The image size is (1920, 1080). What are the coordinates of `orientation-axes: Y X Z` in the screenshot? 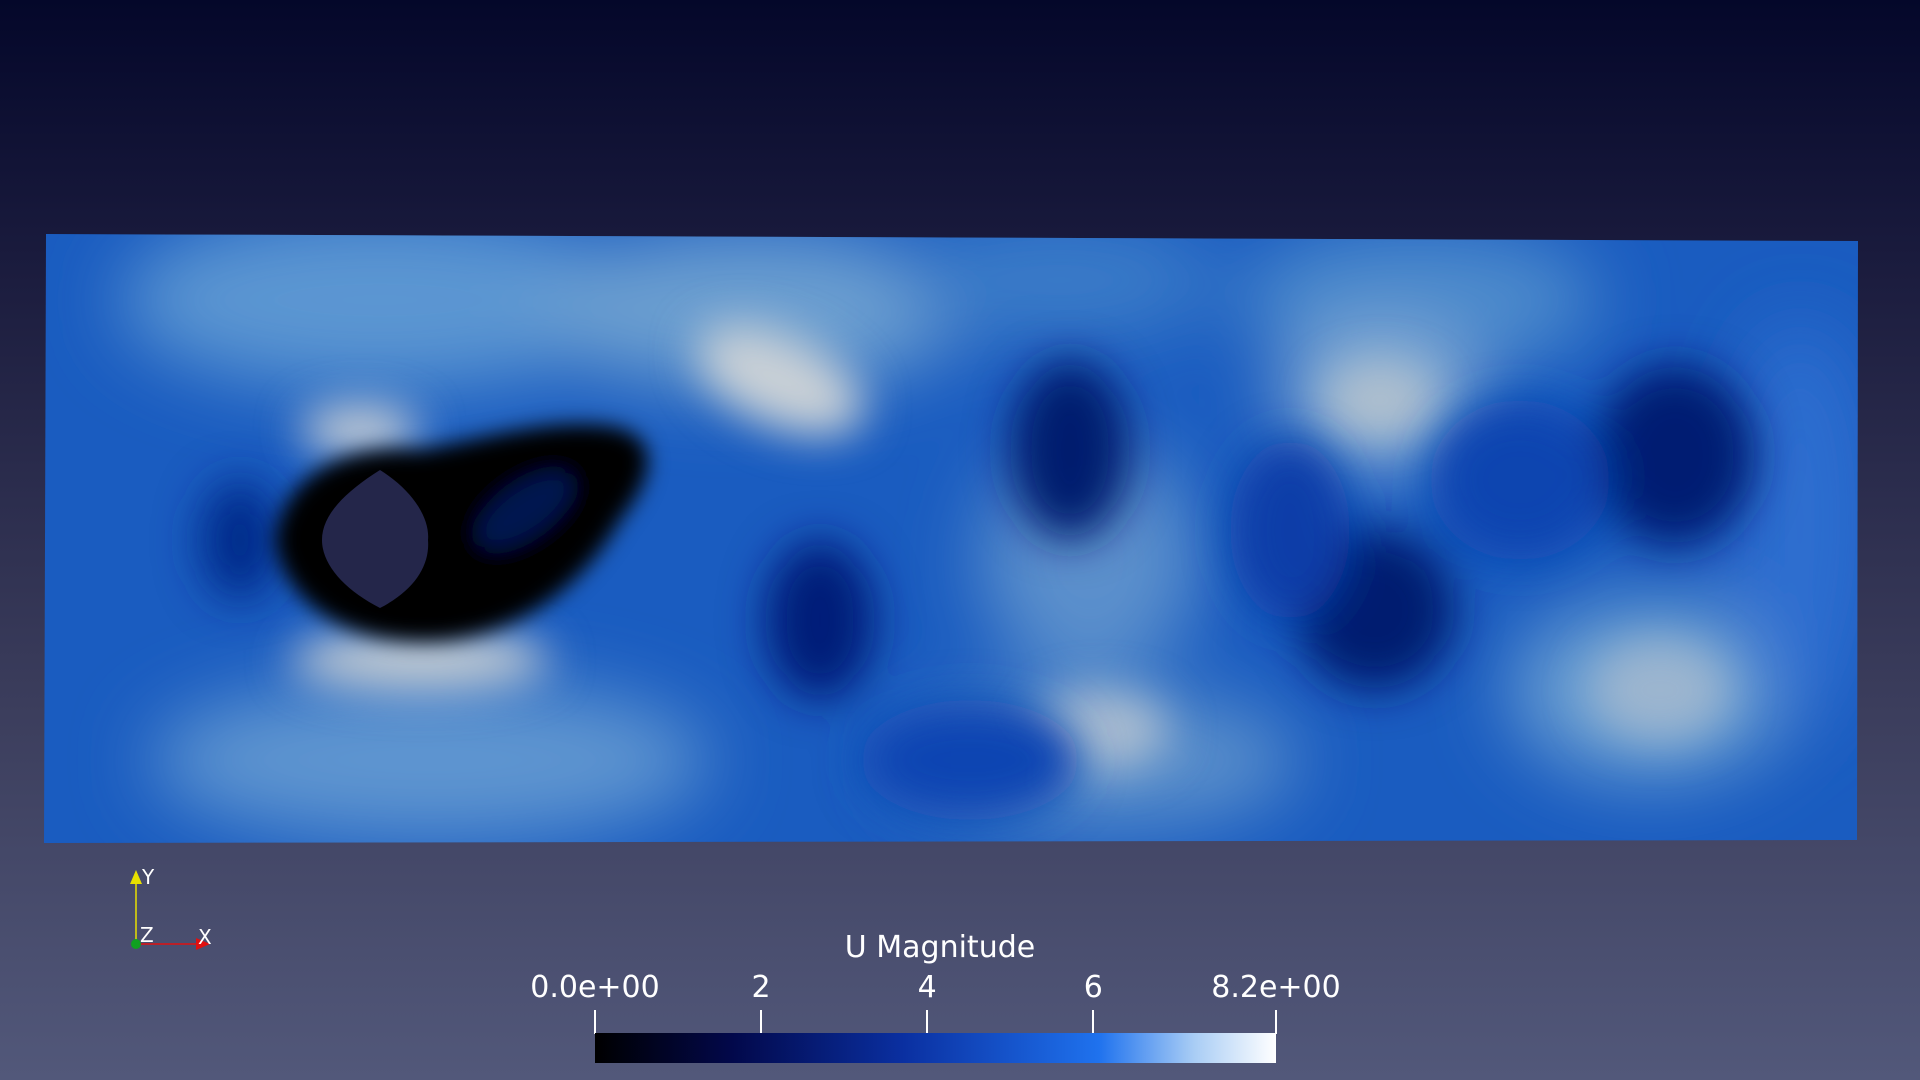 It's located at (171, 907).